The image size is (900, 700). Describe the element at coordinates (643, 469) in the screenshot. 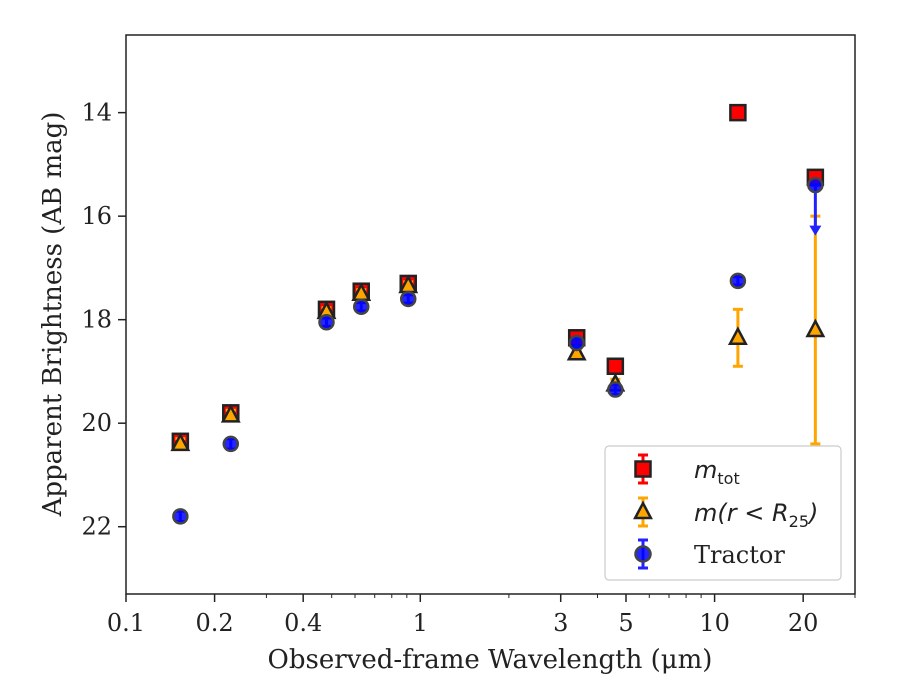

I see `legend-mtot-marker` at that location.